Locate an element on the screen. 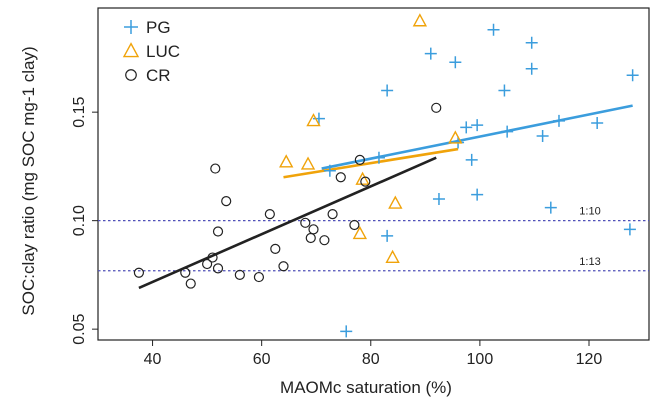 This screenshot has height=403, width=652. reference-lines: 1:10 1:13 is located at coordinates (373, 239).